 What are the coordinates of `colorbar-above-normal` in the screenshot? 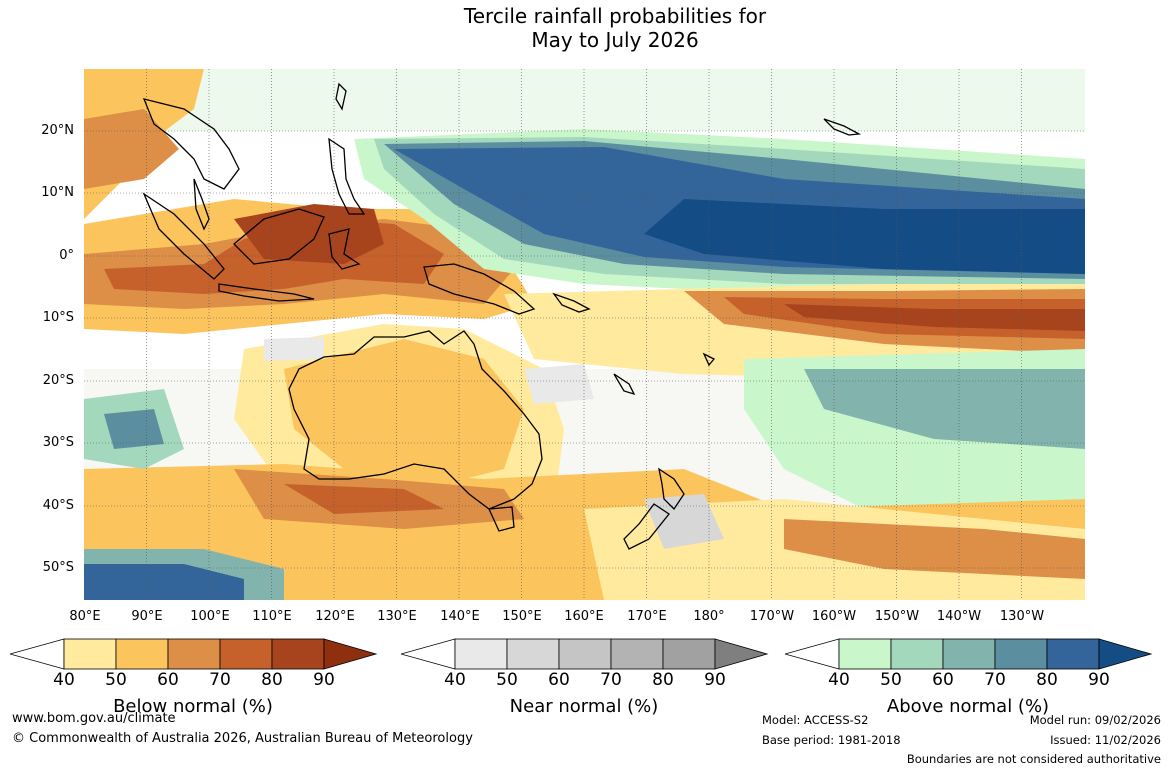 It's located at (969, 654).